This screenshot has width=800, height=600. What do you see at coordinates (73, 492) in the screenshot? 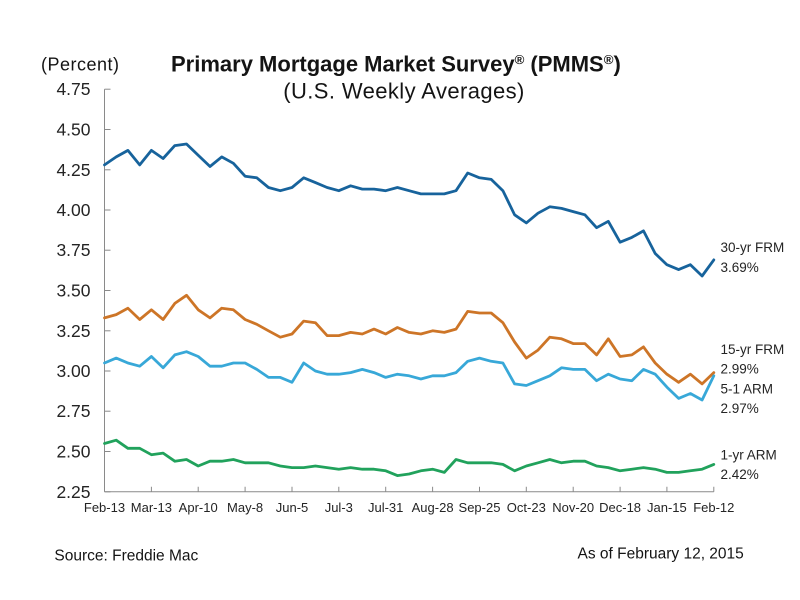
I see `svg-text: 2.25` at bounding box center [73, 492].